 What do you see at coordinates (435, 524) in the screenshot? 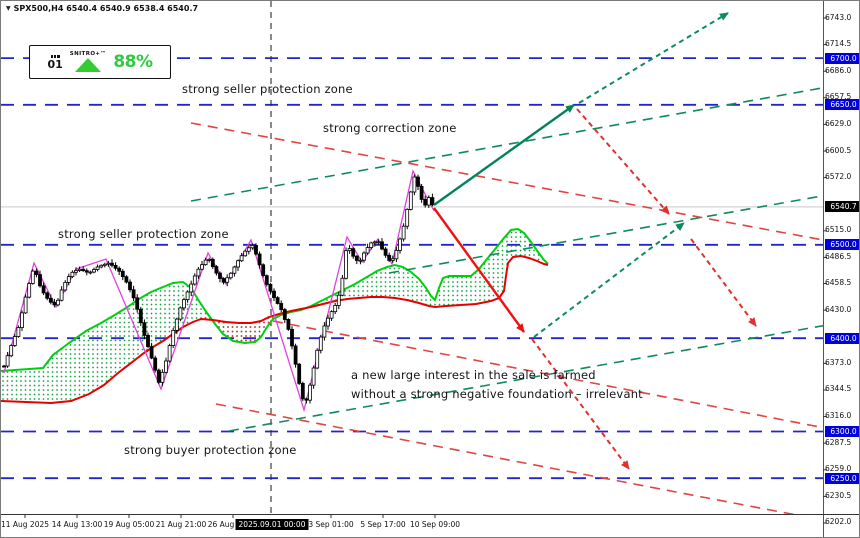
I see `time-tick-label: 10 Sep 09:00` at bounding box center [435, 524].